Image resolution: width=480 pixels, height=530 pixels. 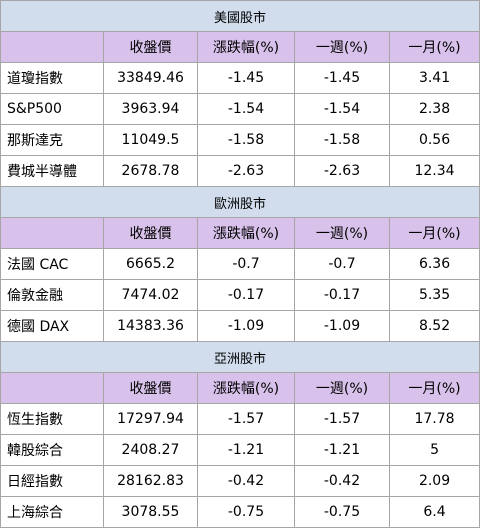 What do you see at coordinates (342, 419) in the screenshot?
I see `week-value: -1.57` at bounding box center [342, 419].